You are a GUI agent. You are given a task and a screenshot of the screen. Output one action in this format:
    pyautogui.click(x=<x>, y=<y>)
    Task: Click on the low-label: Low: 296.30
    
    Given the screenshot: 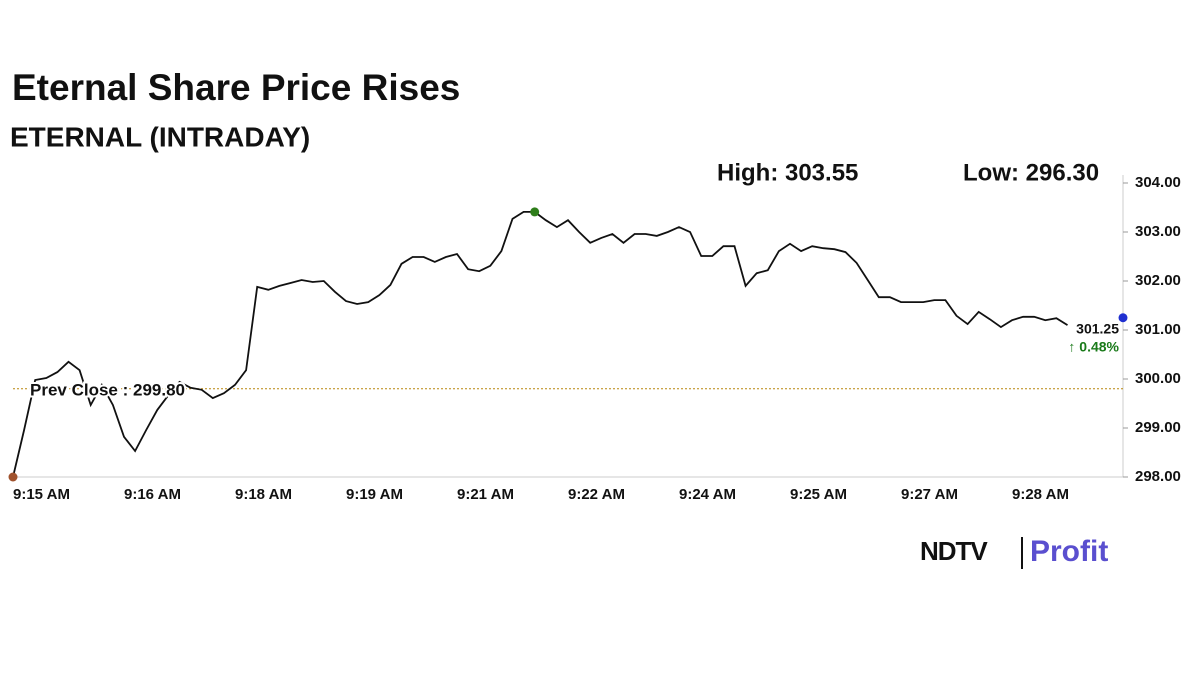 What is the action you would take?
    pyautogui.click(x=1031, y=172)
    